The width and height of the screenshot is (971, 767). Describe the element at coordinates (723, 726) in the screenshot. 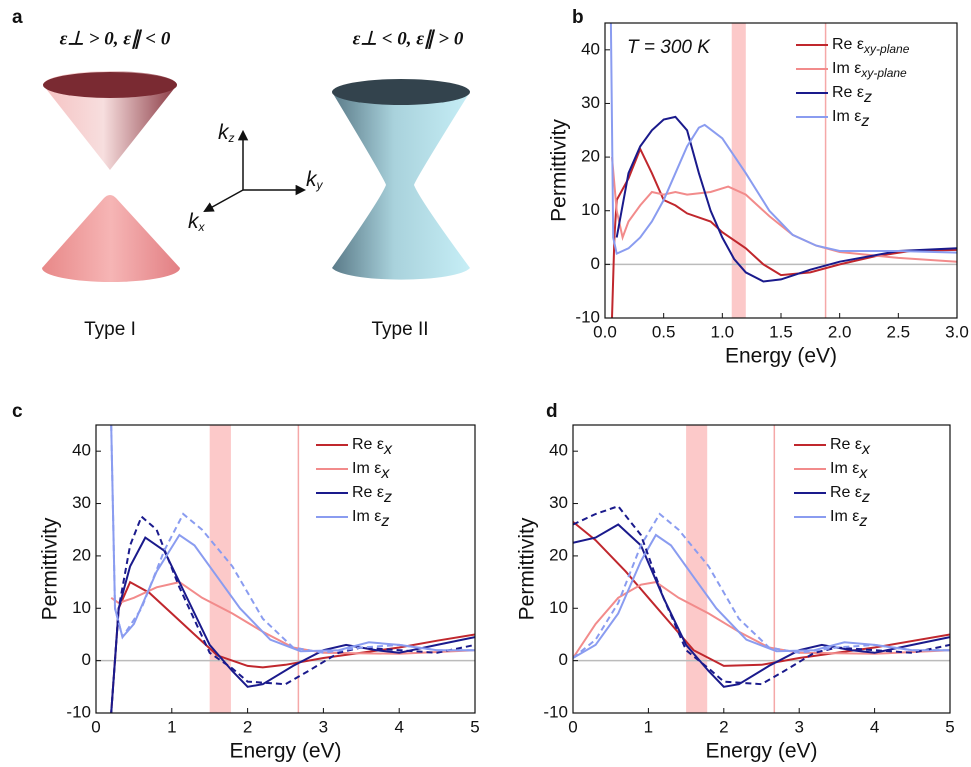

I see `x-tick-label: 2` at that location.